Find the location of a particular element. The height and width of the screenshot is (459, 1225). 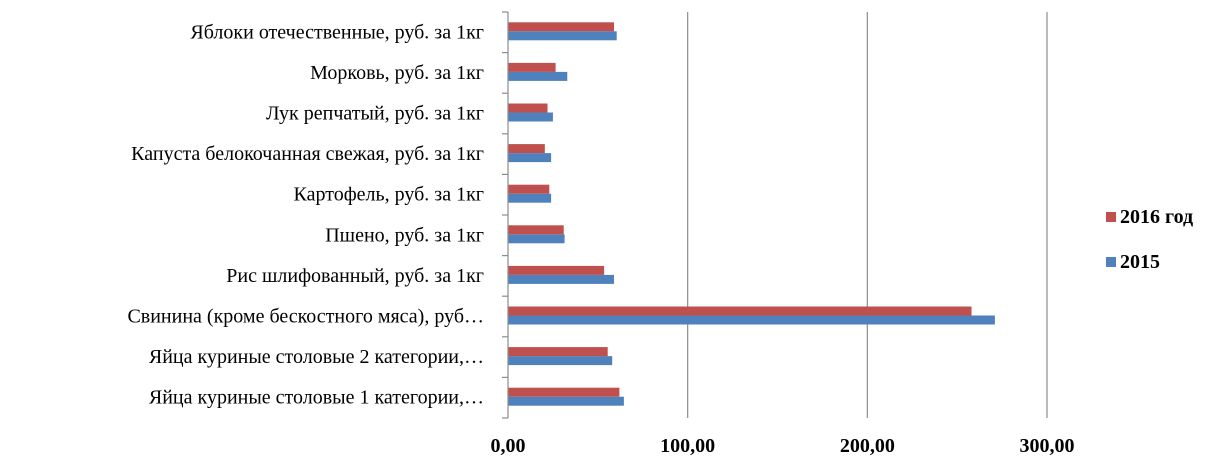

x-tick-label: 100,00 is located at coordinates (687, 446).